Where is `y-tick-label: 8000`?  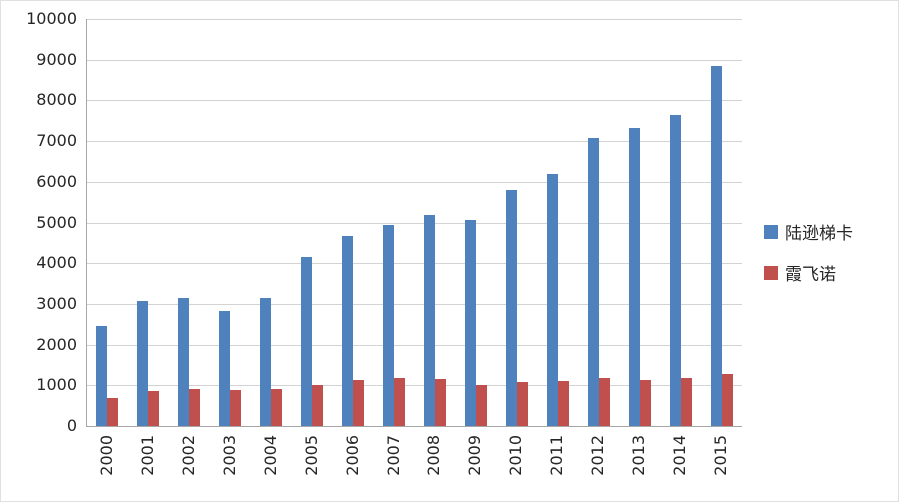 y-tick-label: 8000 is located at coordinates (56, 100).